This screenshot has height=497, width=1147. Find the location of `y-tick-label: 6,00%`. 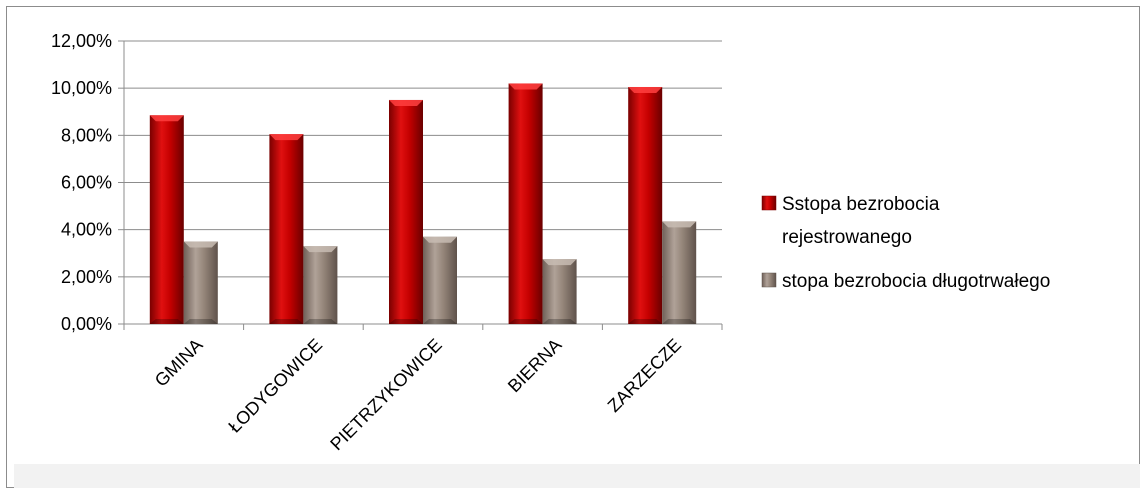

y-tick-label: 6,00% is located at coordinates (86, 183).